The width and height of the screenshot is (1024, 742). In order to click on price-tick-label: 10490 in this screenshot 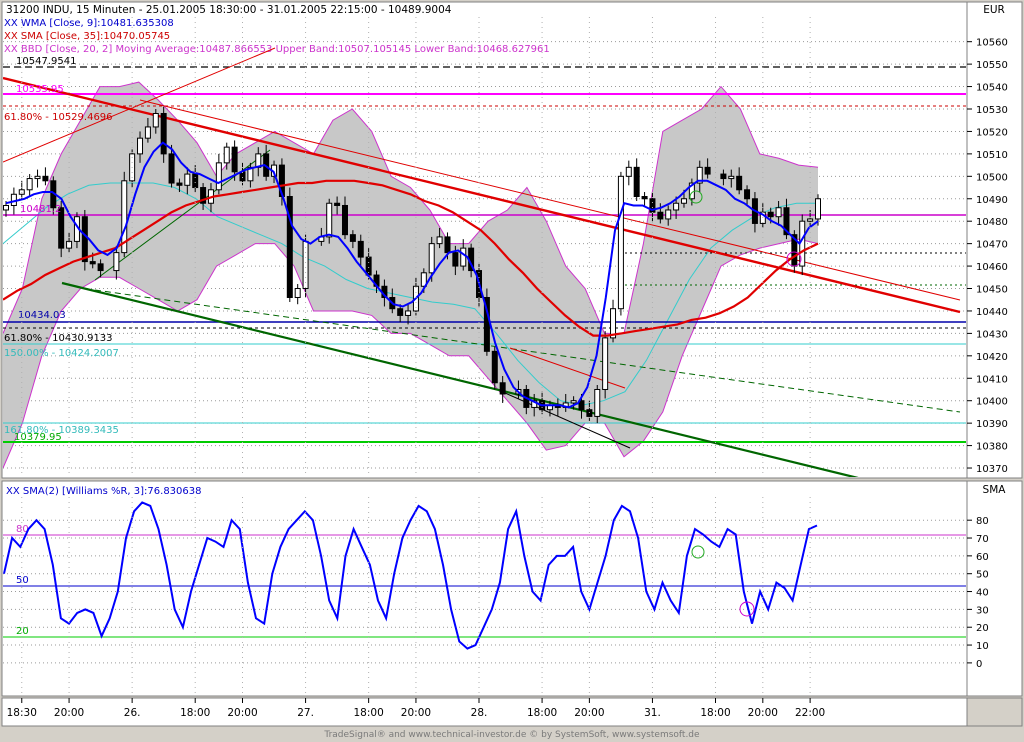, I will do `click(992, 200)`.